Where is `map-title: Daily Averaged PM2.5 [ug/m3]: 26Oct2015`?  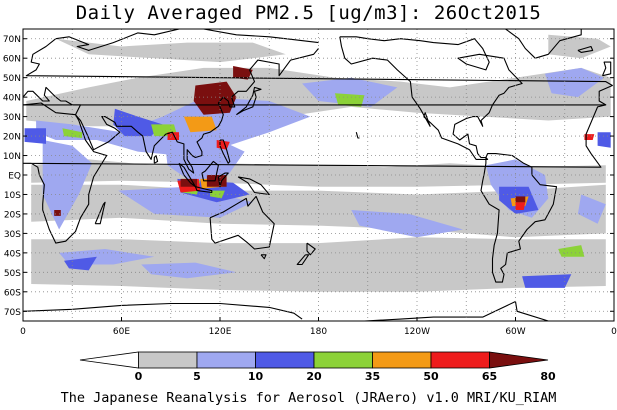 map-title: Daily Averaged PM2.5 [ug/m3]: 26Oct2015 is located at coordinates (308, 13).